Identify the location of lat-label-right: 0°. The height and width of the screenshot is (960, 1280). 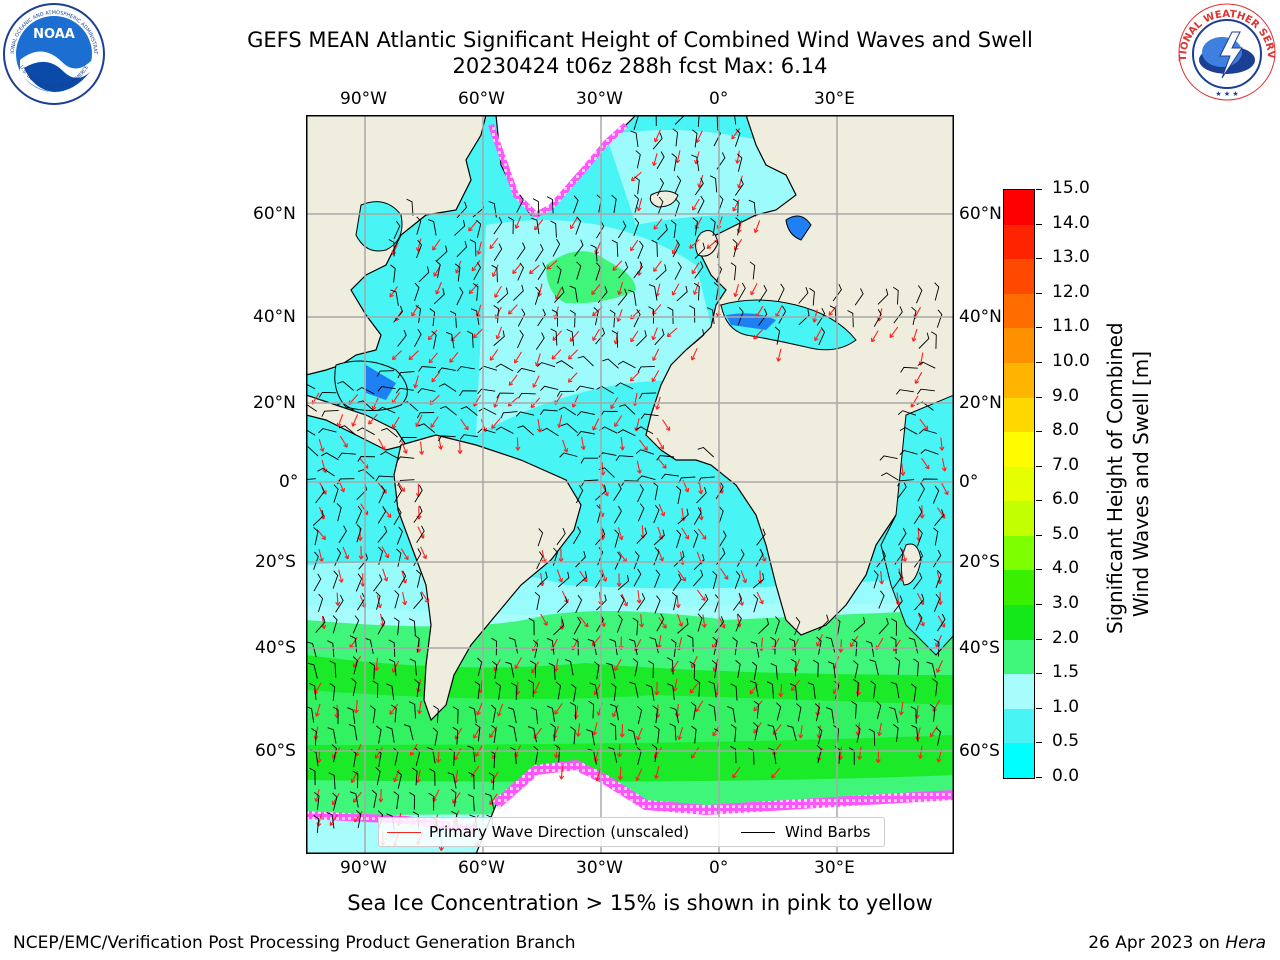
(969, 482).